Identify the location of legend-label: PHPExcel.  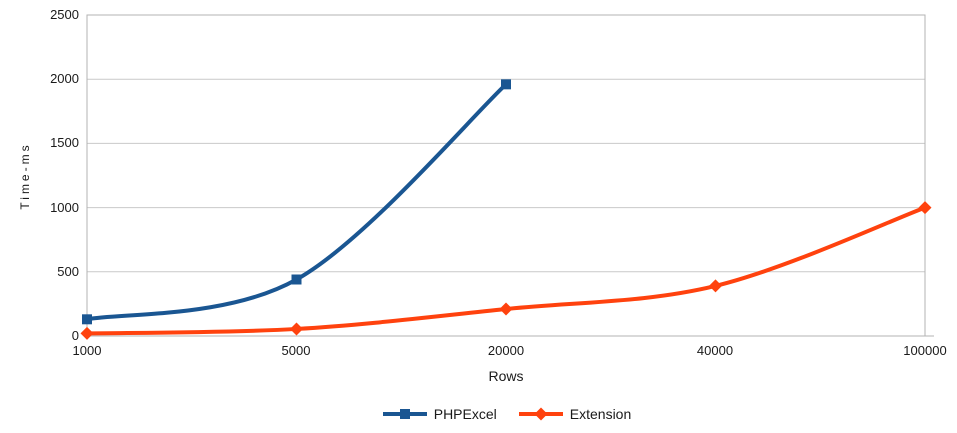
(465, 414).